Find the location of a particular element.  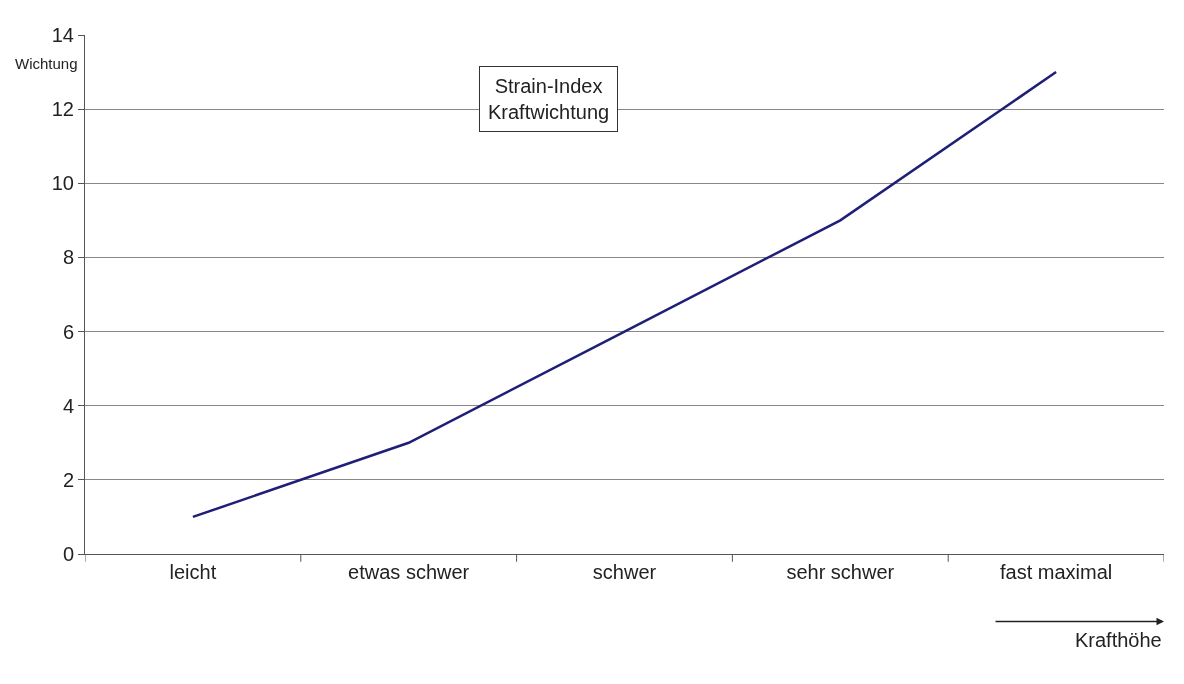

y-tick-label: 14 is located at coordinates (62, 35).